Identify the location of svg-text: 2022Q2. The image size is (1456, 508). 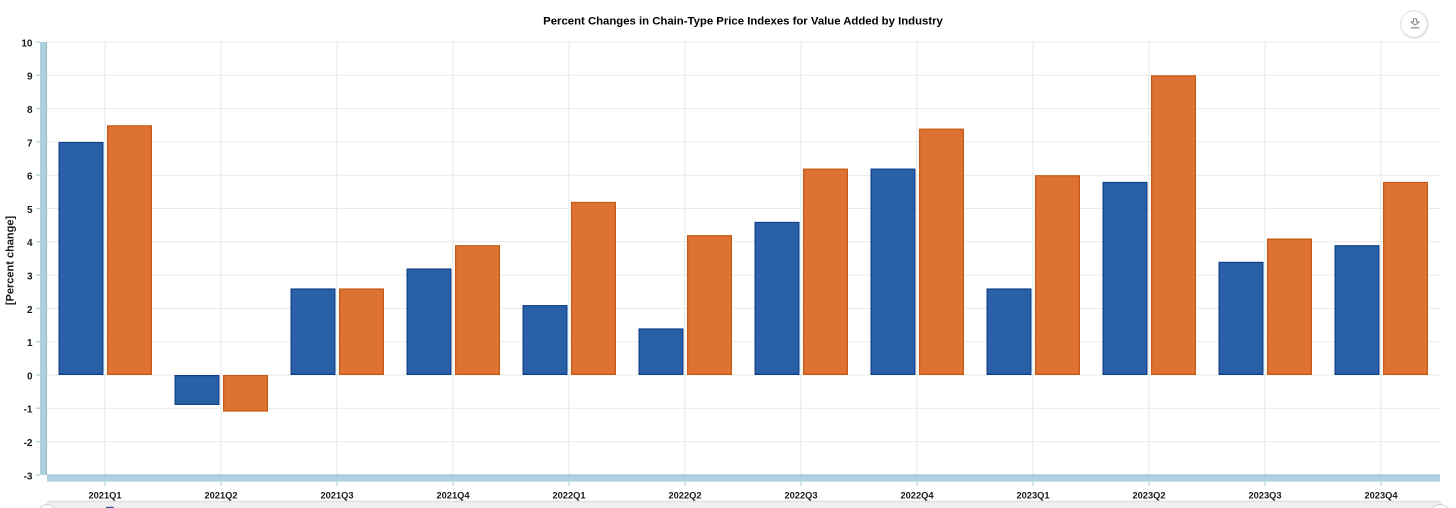
(684, 496).